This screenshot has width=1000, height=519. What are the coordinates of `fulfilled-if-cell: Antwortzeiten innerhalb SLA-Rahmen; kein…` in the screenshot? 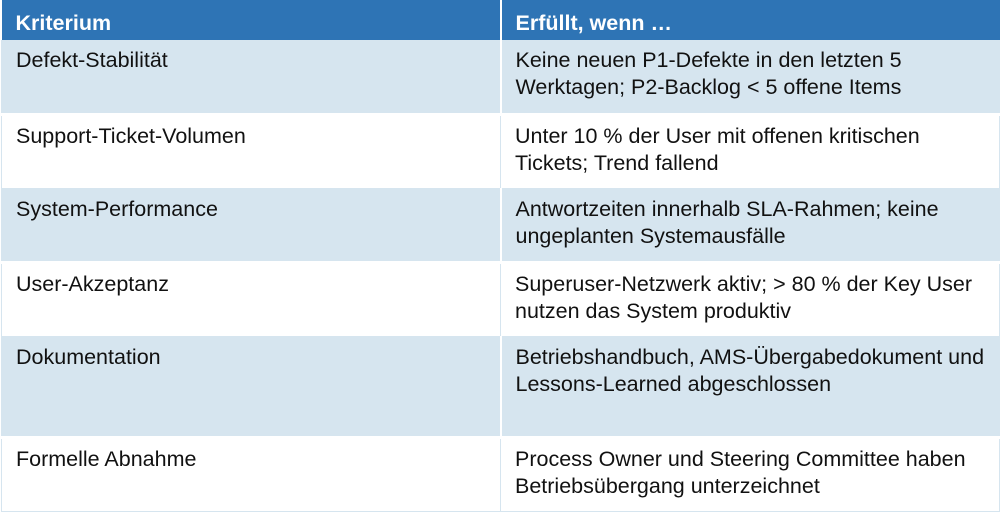 It's located at (750, 226).